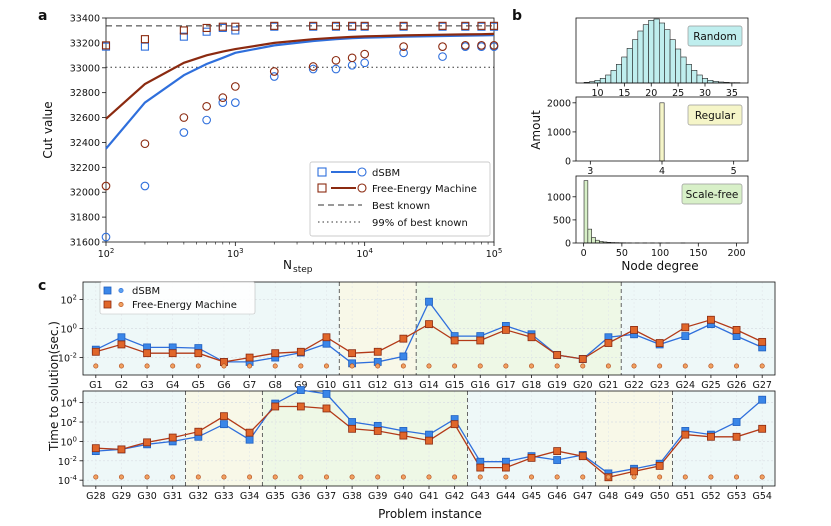 This screenshot has height=526, width=831. What do you see at coordinates (177, 298) in the screenshot?
I see `panel-c-legend: dSBM Free-Energy Machine` at bounding box center [177, 298].